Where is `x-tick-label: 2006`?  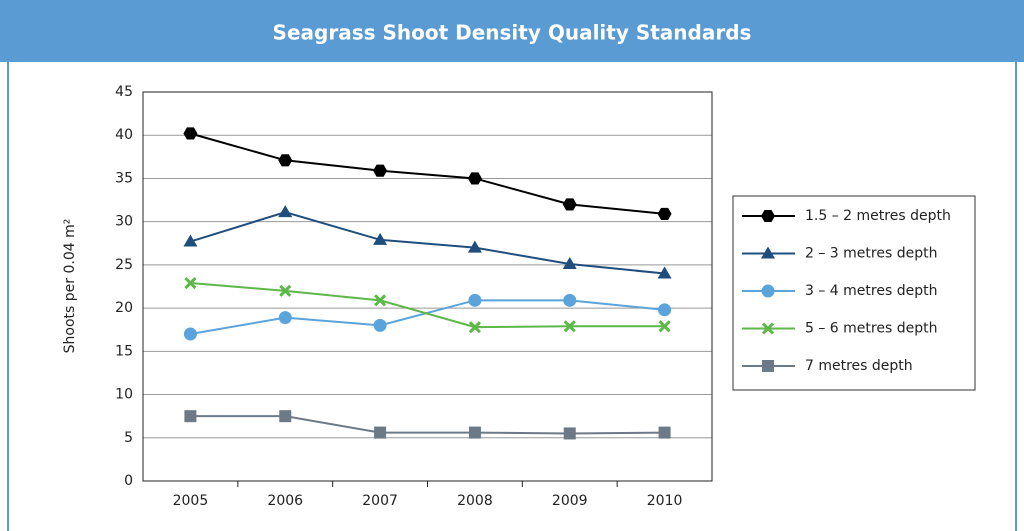
x-tick-label: 2006 is located at coordinates (285, 501).